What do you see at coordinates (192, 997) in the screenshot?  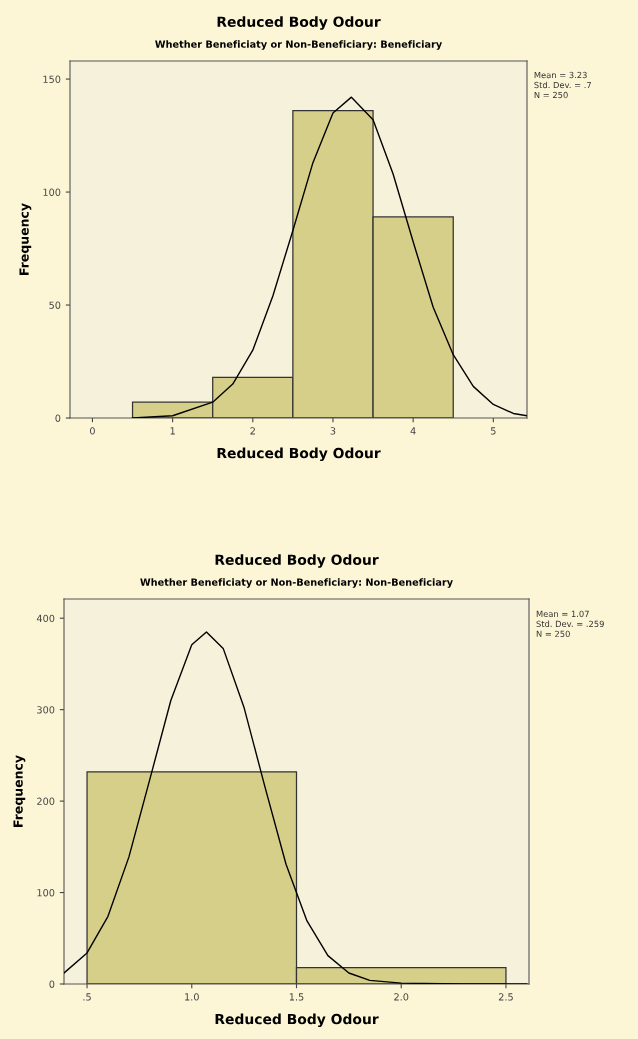 I see `x-tick-label: 1.0` at bounding box center [192, 997].